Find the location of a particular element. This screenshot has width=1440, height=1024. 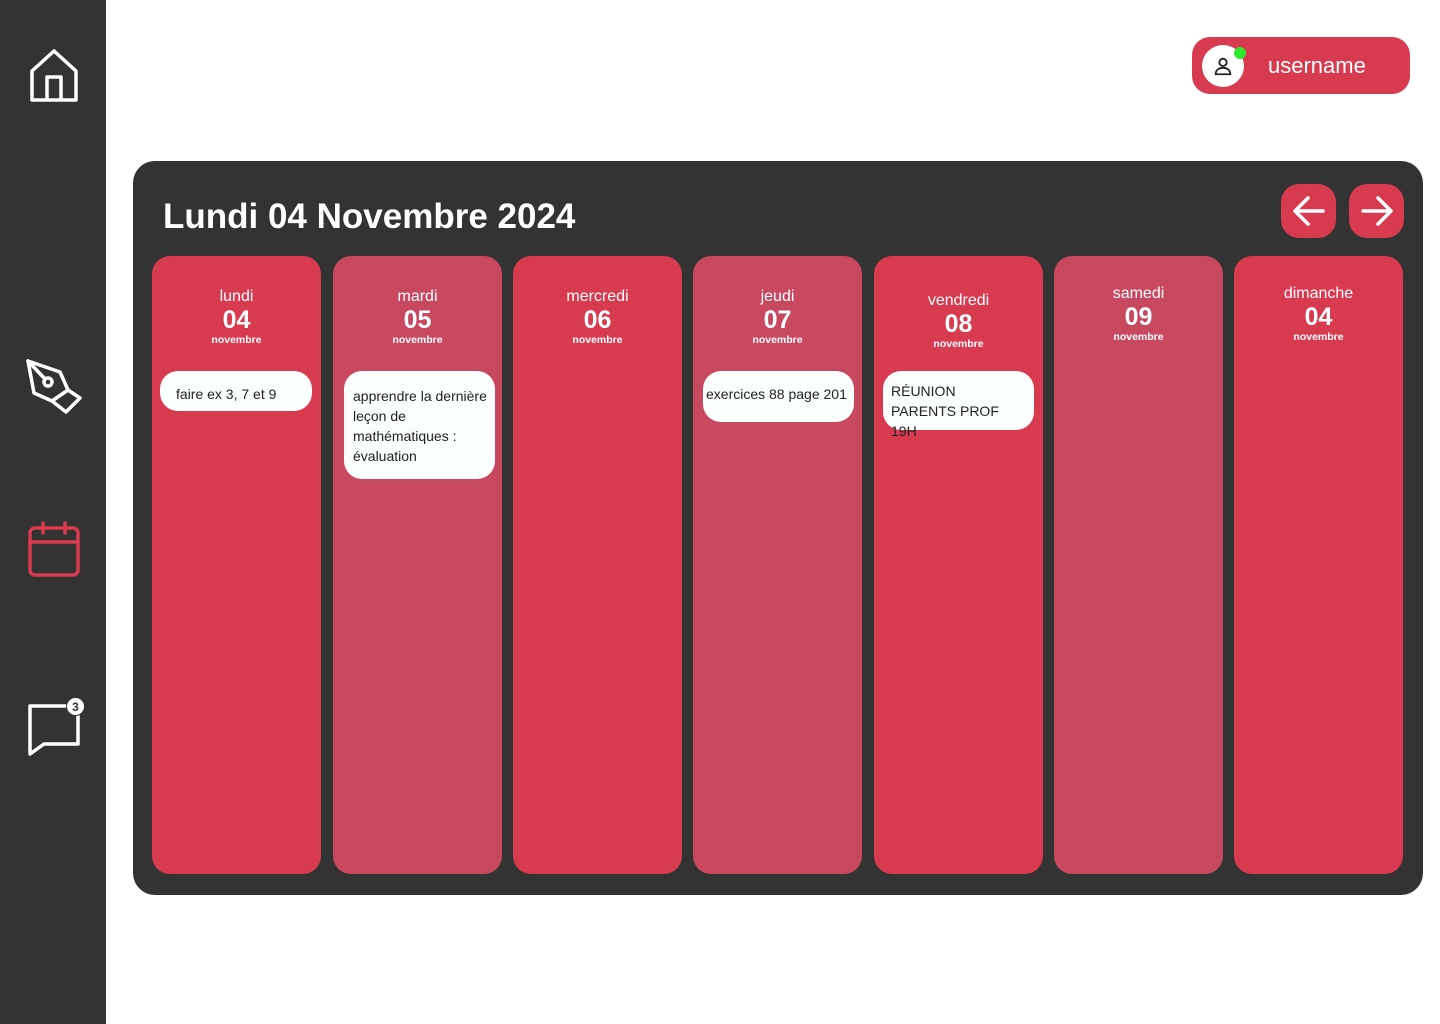

day-name: lundi is located at coordinates (236, 296).